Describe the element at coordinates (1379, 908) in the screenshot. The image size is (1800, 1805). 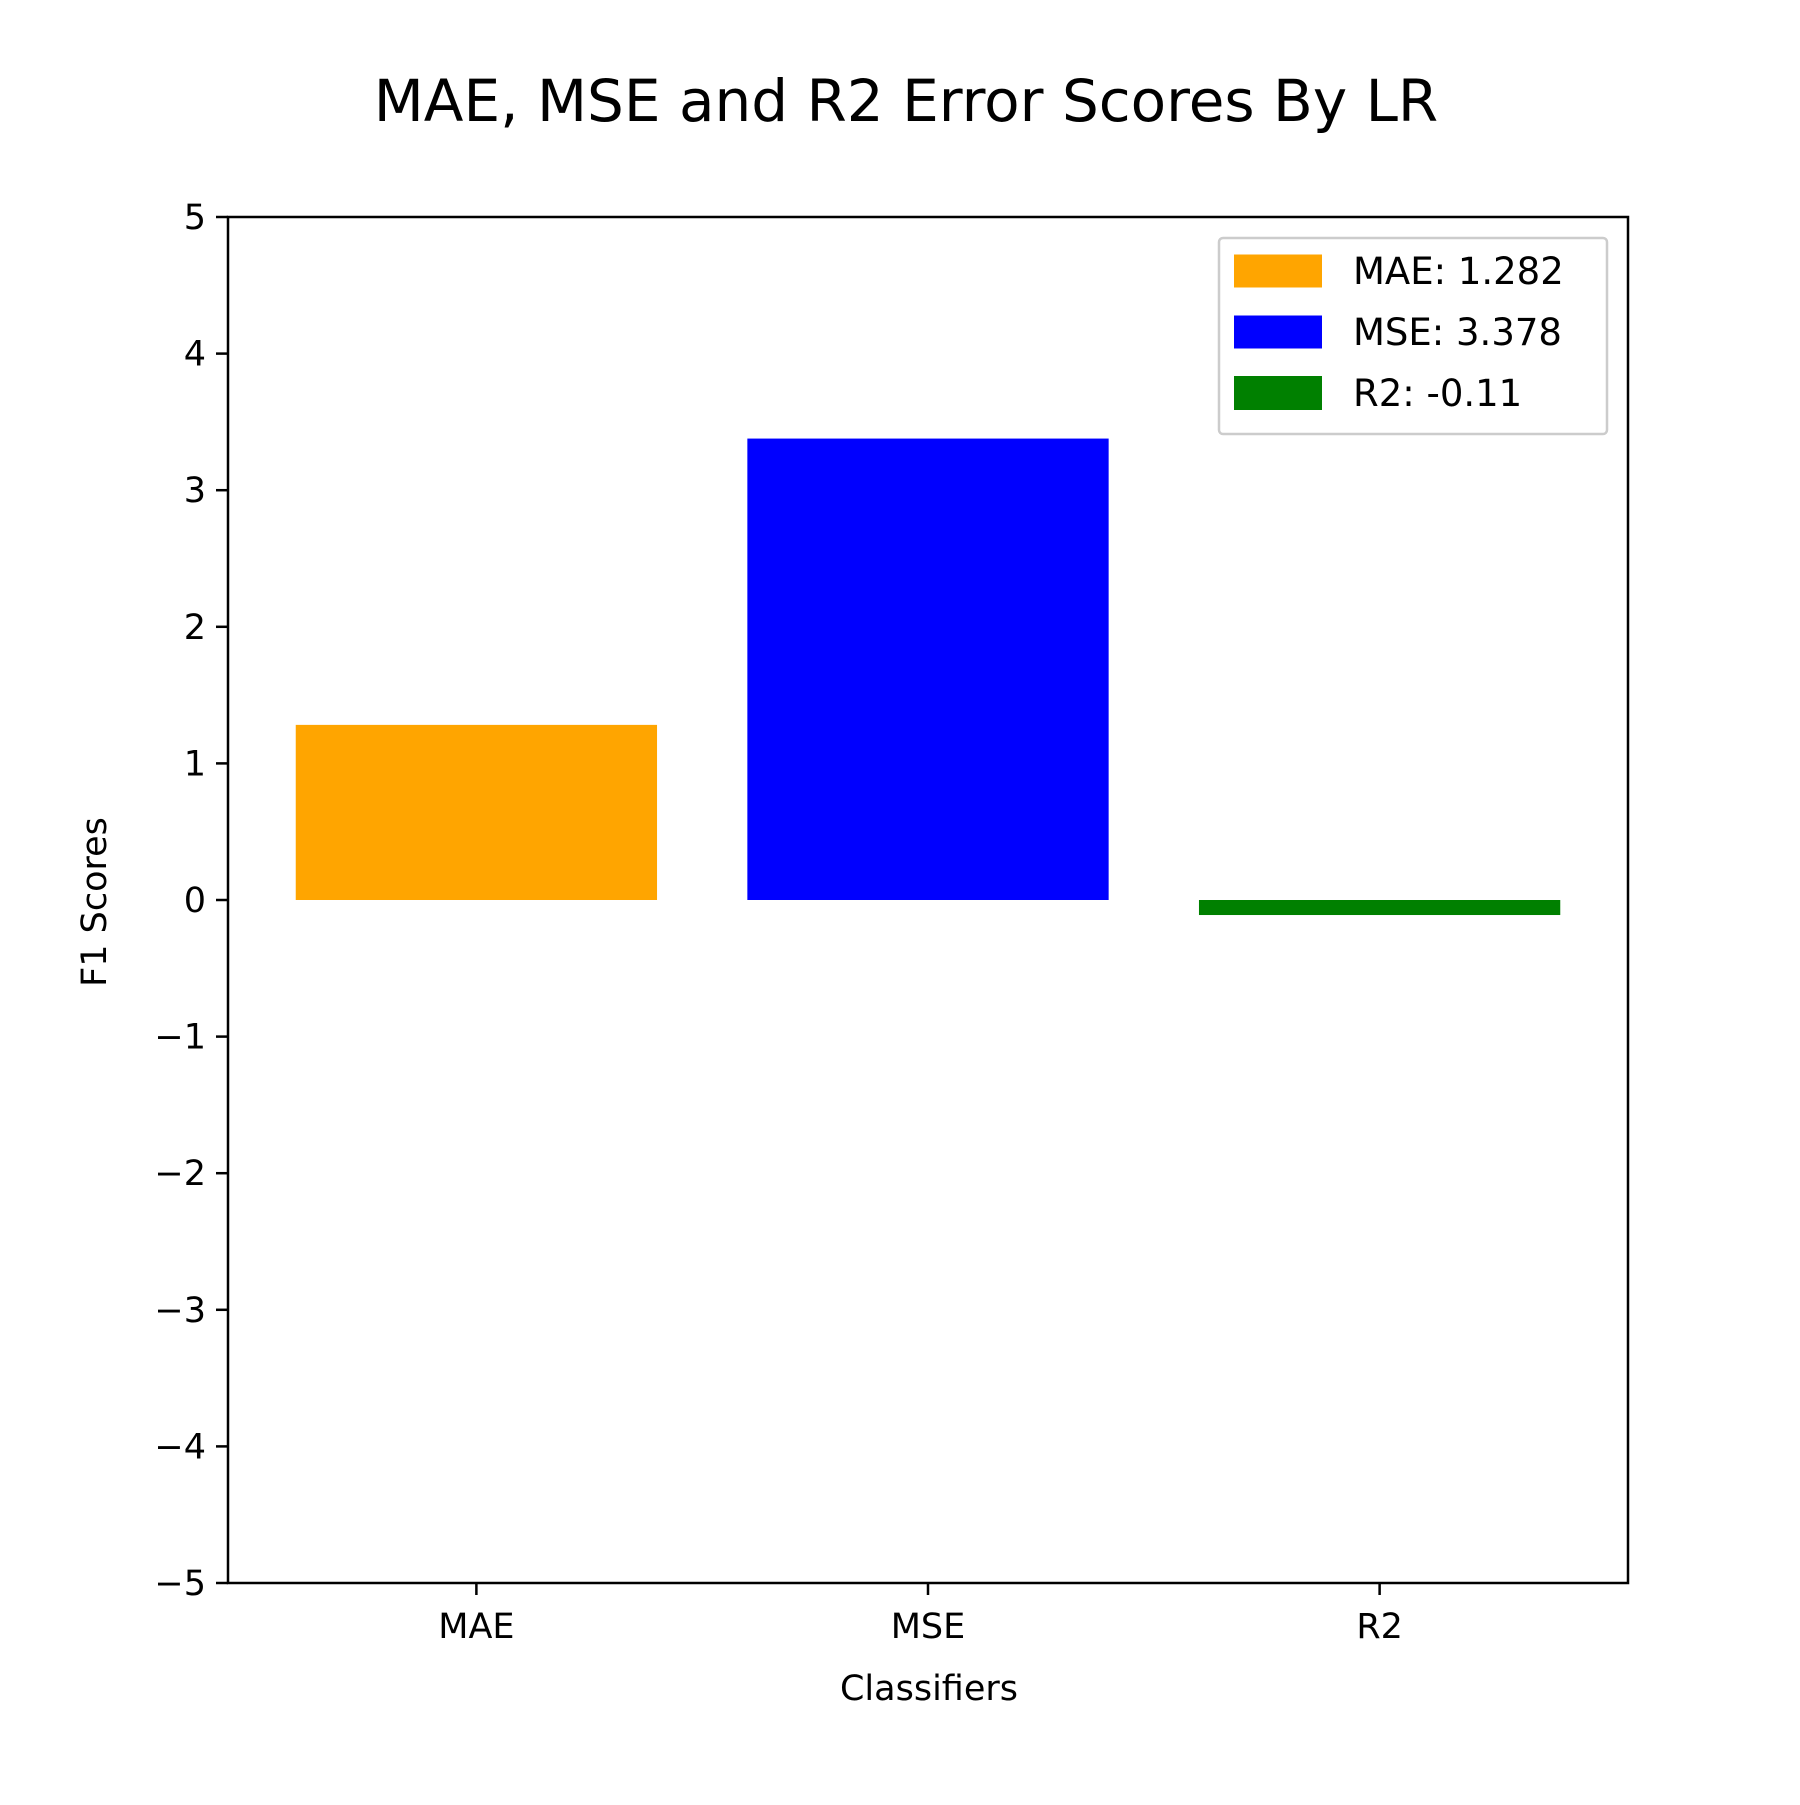
I see `bar-r2` at that location.